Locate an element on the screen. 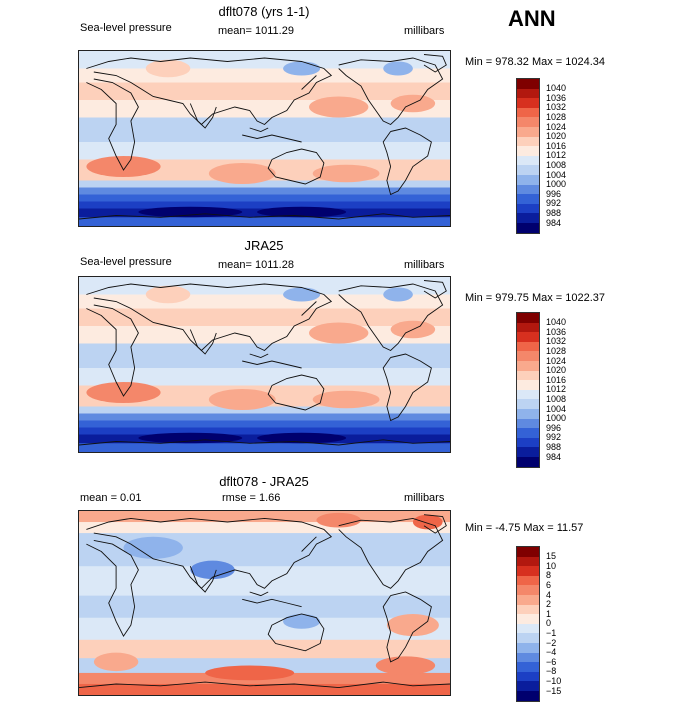  panel3-map is located at coordinates (264, 603).